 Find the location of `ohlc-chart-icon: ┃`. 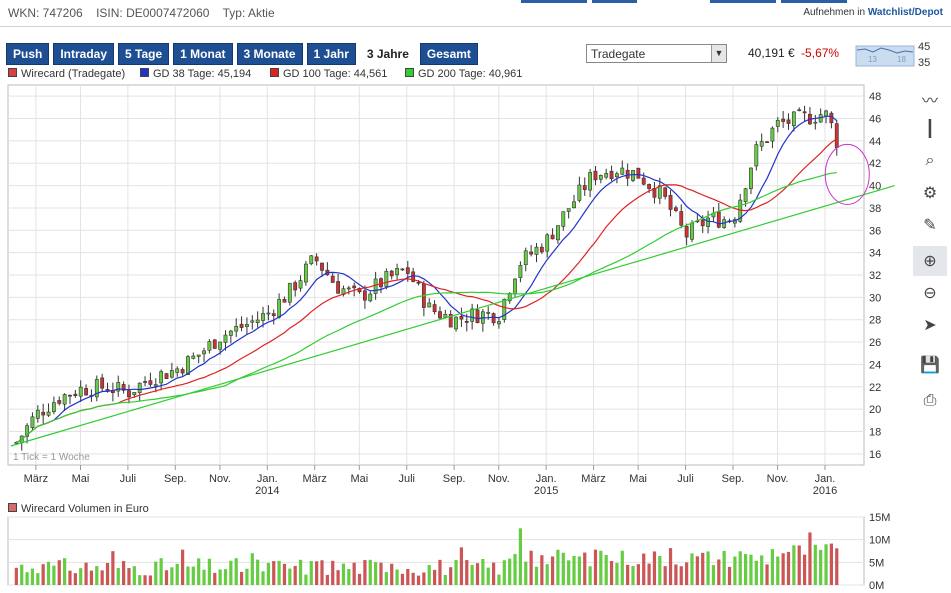

ohlc-chart-icon: ┃ is located at coordinates (930, 129).